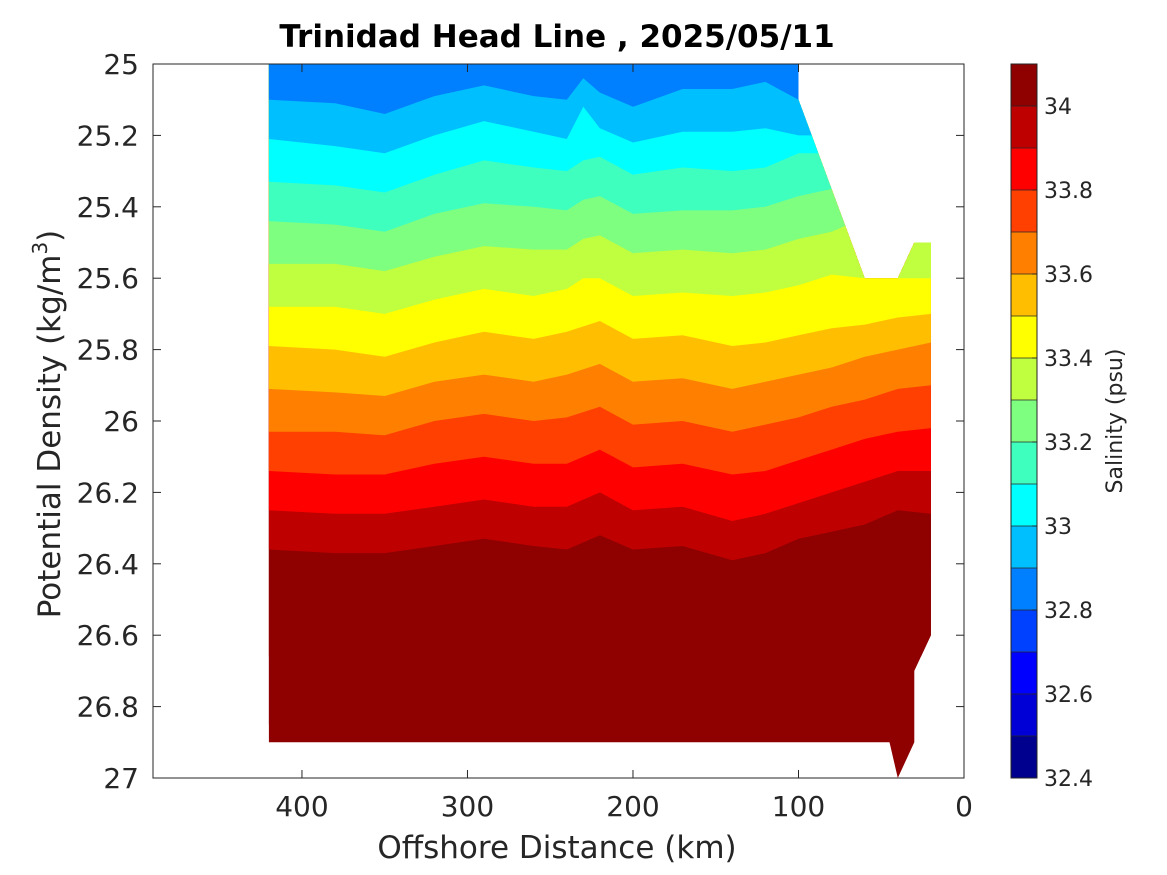  I want to click on y-axis-label-close: ), so click(50, 236).